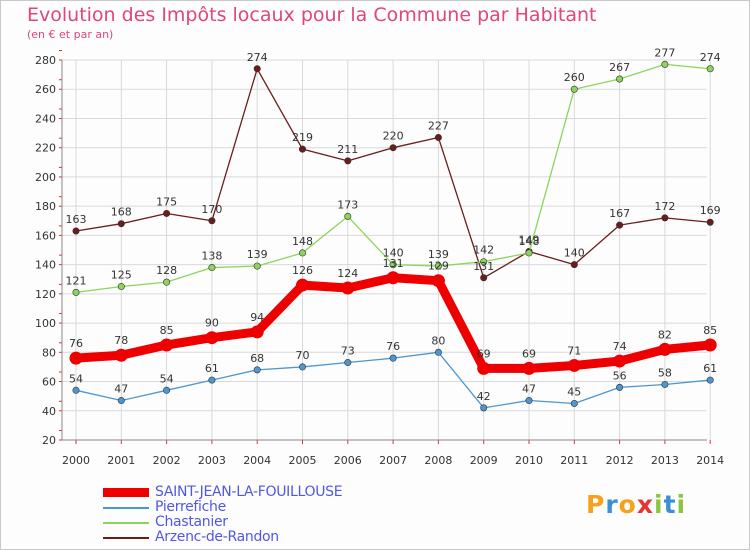  What do you see at coordinates (681, 504) in the screenshot?
I see `logo-letter: i` at bounding box center [681, 504].